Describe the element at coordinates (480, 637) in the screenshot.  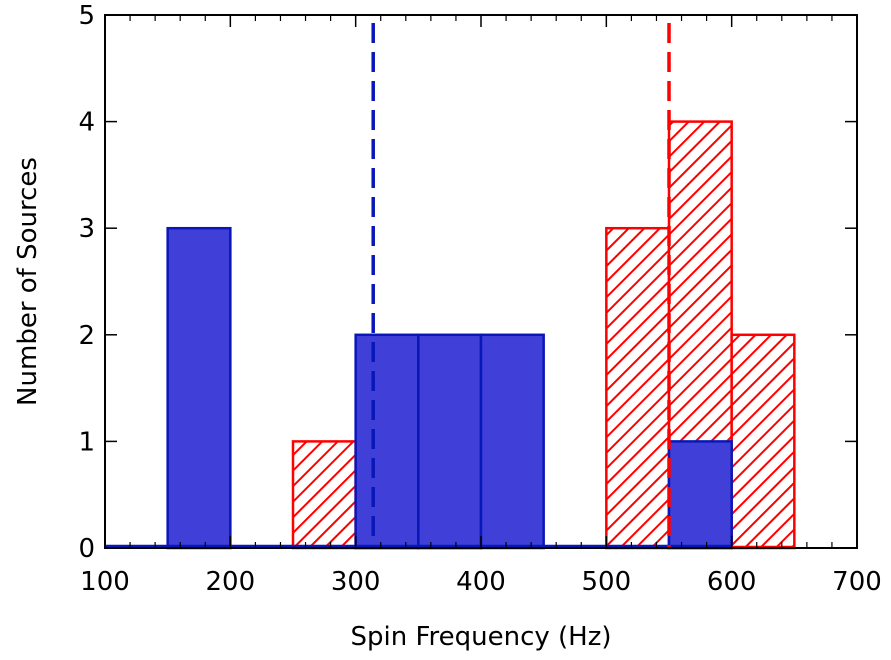
I see `x-axis-title: Spin Frequency (Hz)` at that location.